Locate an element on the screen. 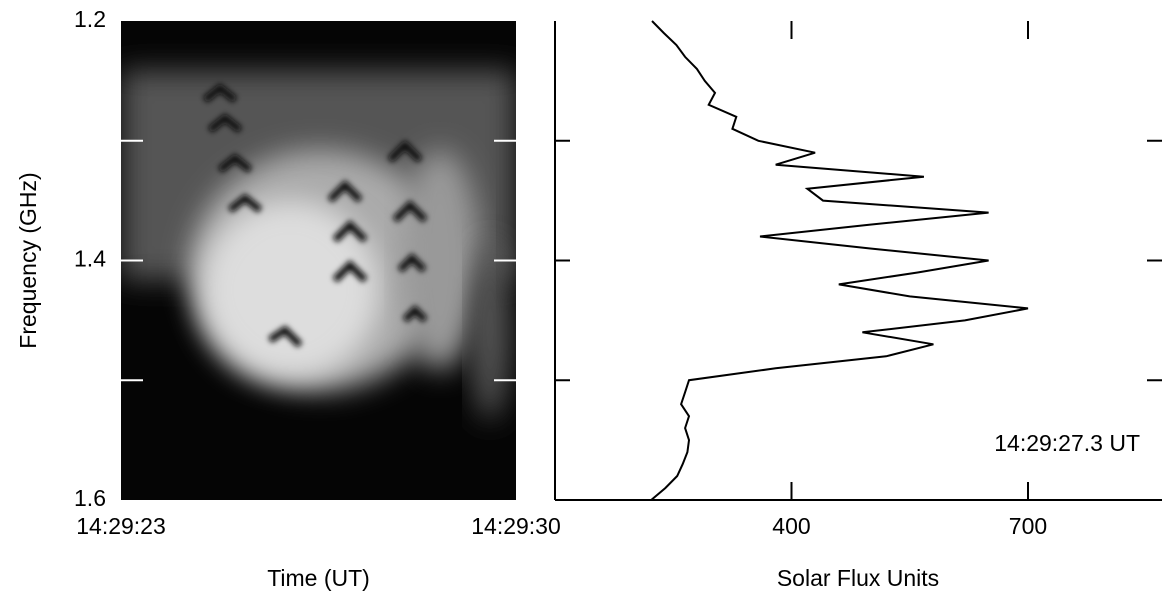 The width and height of the screenshot is (1162, 593). x-tick-label: 14:29:30 is located at coordinates (516, 526).